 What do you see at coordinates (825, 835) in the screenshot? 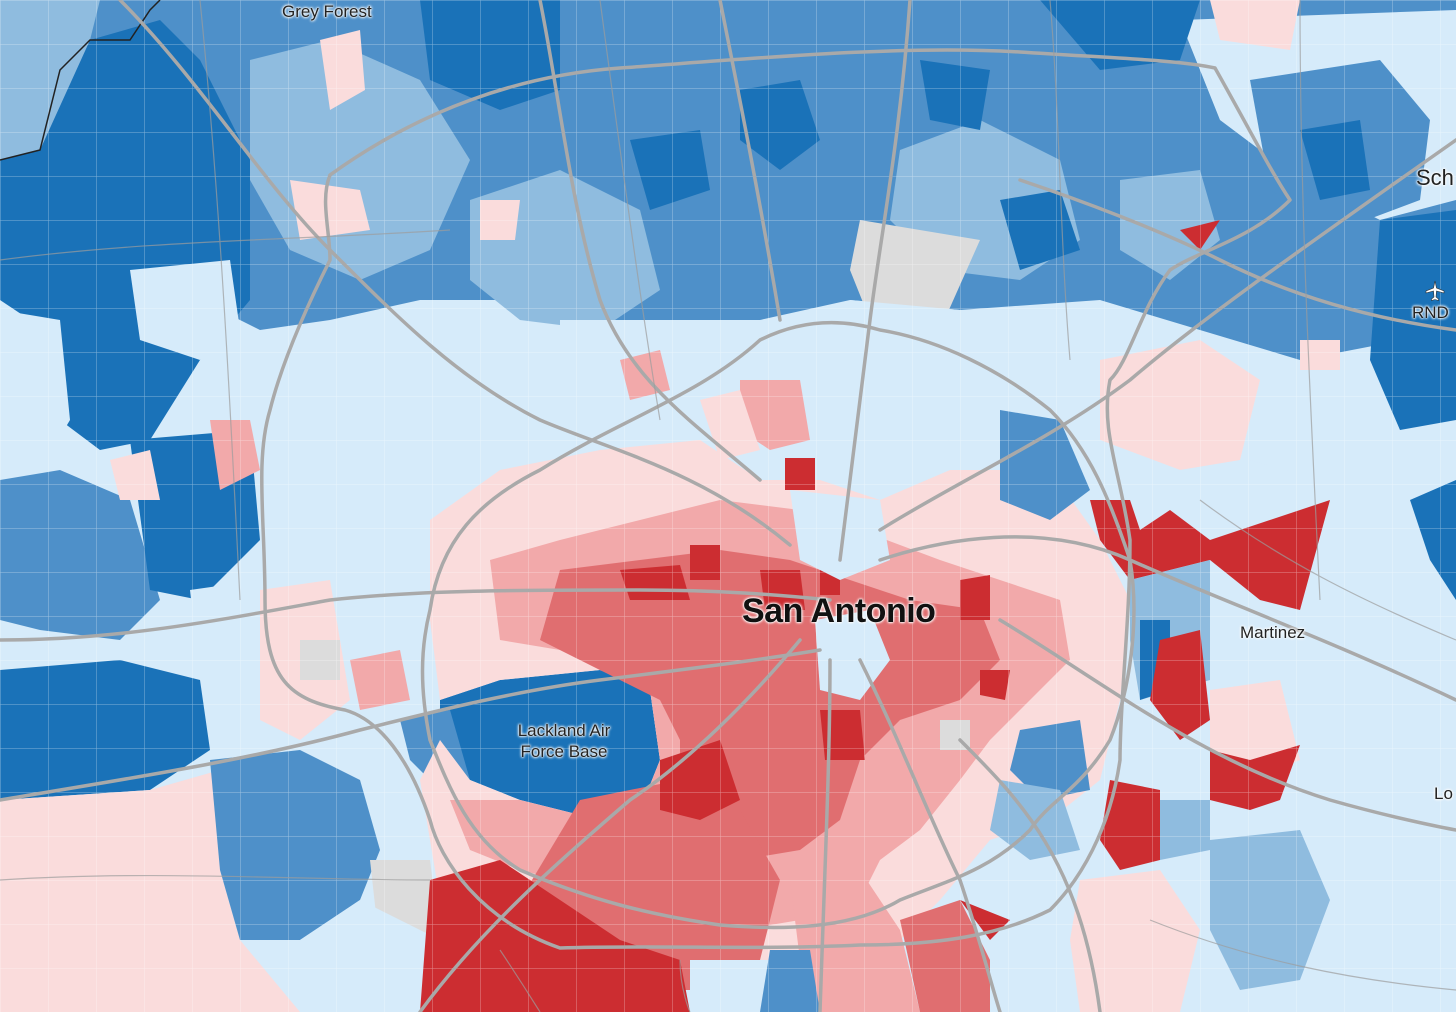
I see `highway-16-south` at bounding box center [825, 835].